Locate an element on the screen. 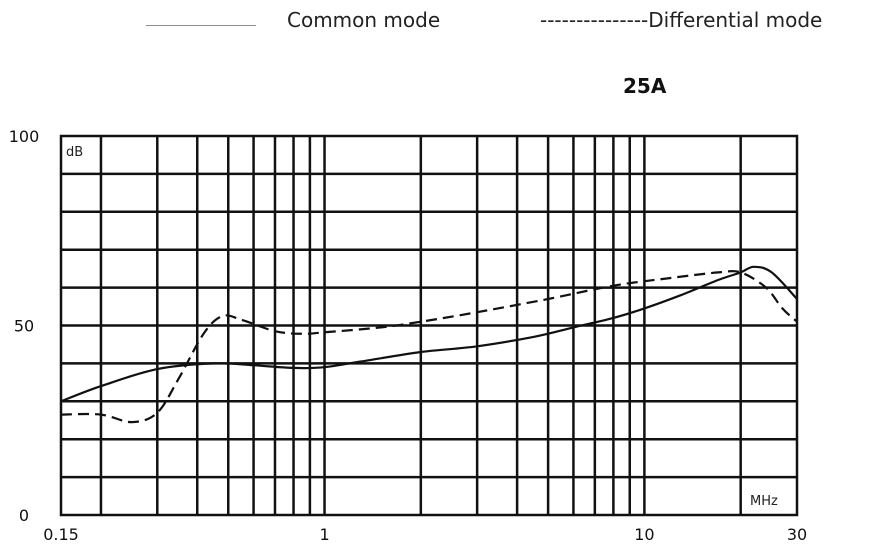 Image resolution: width=888 pixels, height=544 pixels. y-unit-label-bg is located at coordinates (77, 151).